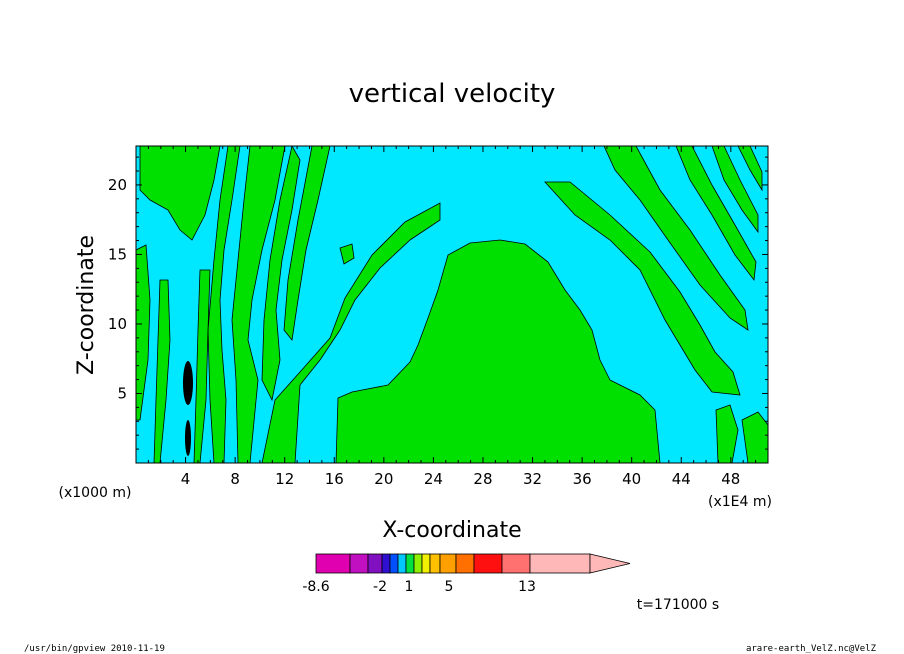  Describe the element at coordinates (117, 254) in the screenshot. I see `y-tick-label: 15` at that location.